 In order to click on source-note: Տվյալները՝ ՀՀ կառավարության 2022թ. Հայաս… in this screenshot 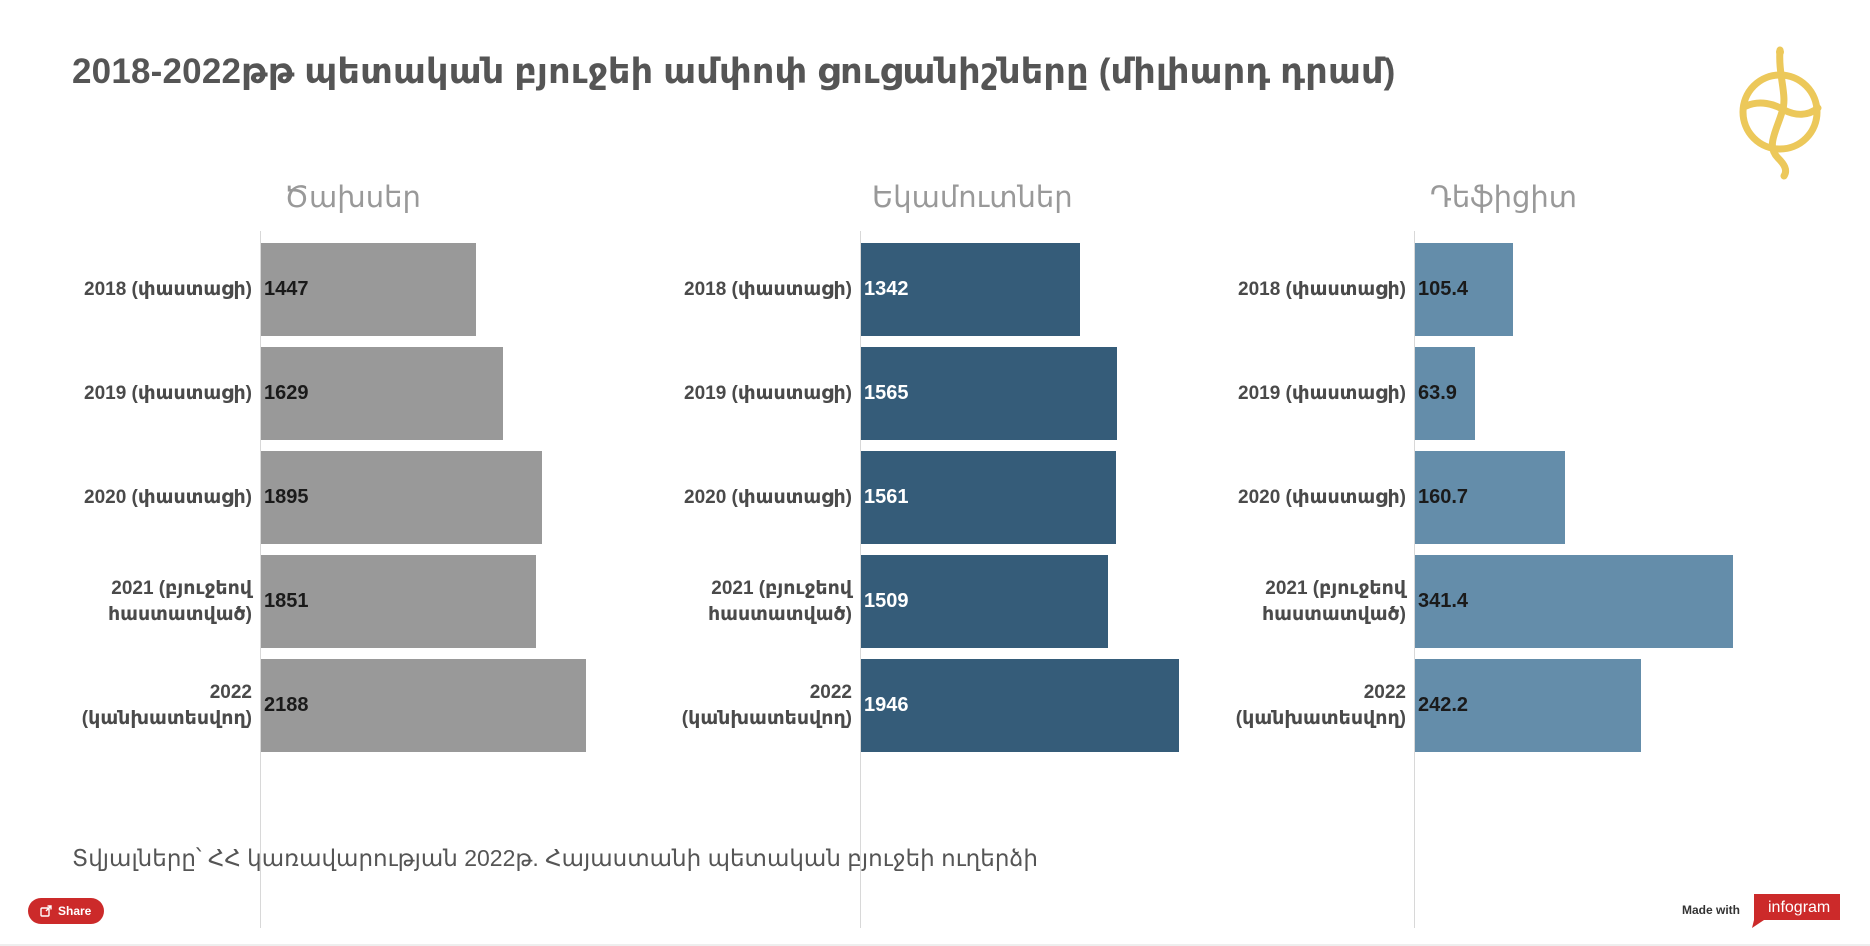, I will do `click(555, 858)`.